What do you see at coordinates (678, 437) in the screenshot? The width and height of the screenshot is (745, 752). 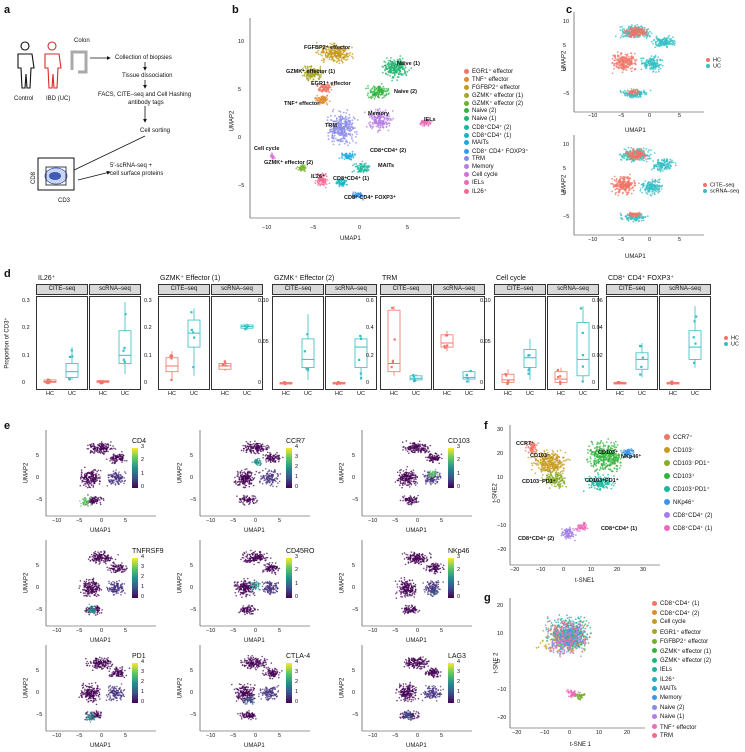 I see `legend-item: CCR7⁺` at bounding box center [678, 437].